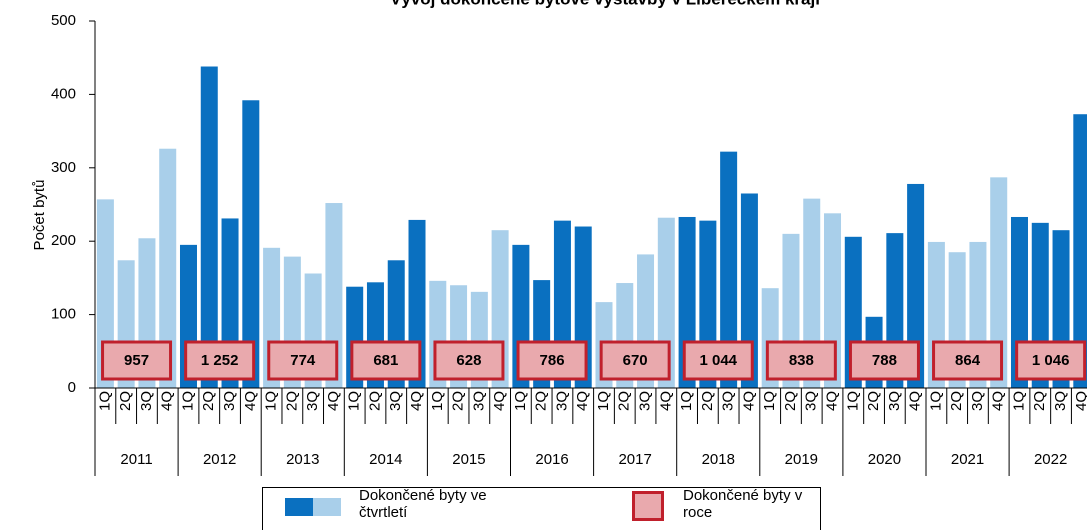  What do you see at coordinates (551, 459) in the screenshot?
I see `year-label: 2016` at bounding box center [551, 459].